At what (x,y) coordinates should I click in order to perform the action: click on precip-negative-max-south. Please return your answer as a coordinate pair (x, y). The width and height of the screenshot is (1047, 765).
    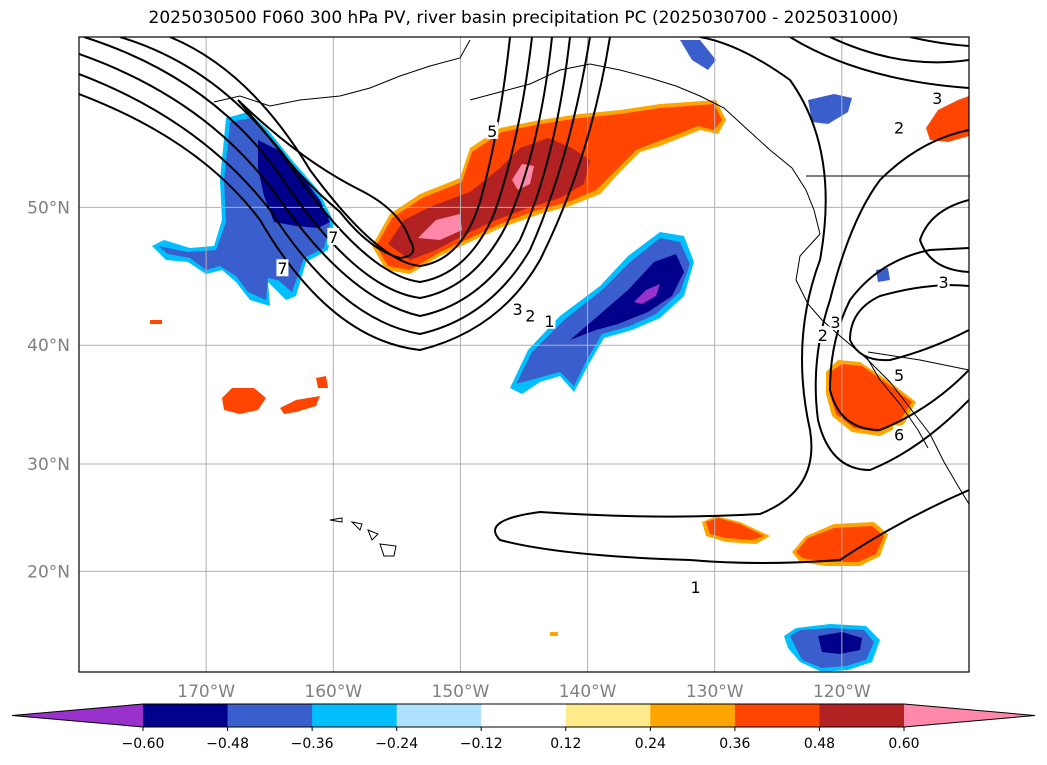
    Looking at the image, I should click on (840, 643).